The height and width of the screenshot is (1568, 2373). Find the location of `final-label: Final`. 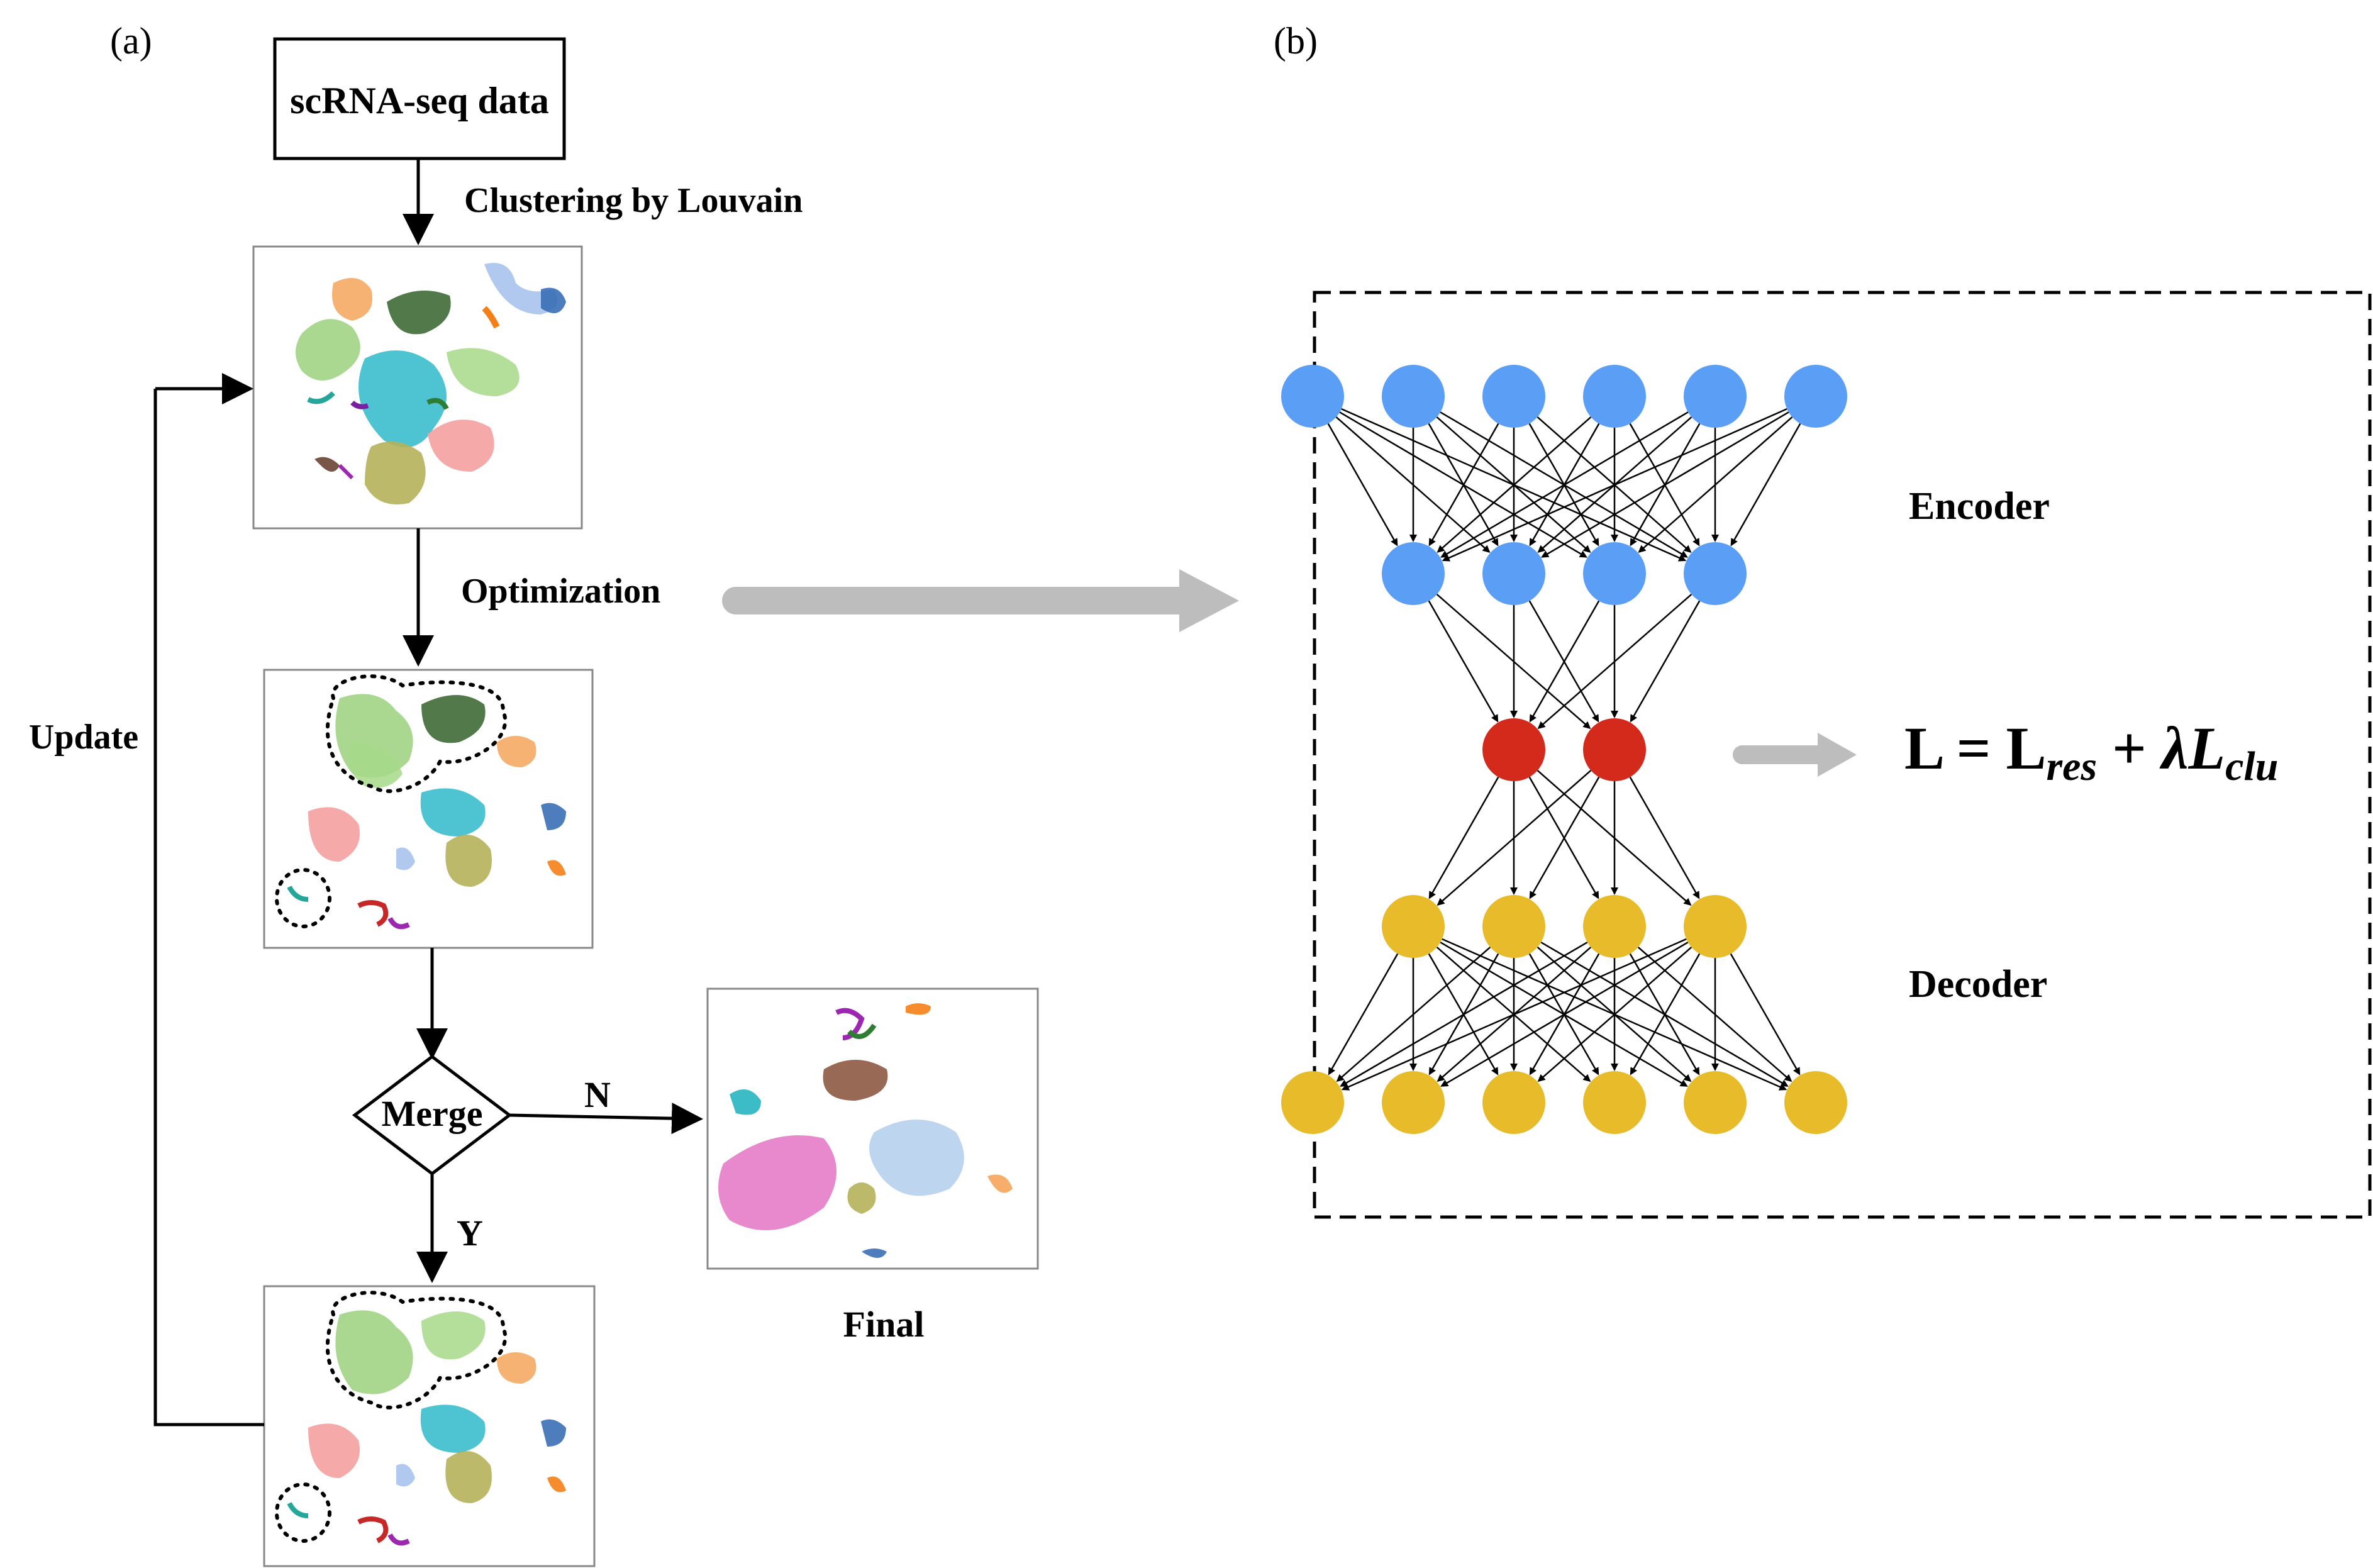

final-label: Final is located at coordinates (884, 1324).